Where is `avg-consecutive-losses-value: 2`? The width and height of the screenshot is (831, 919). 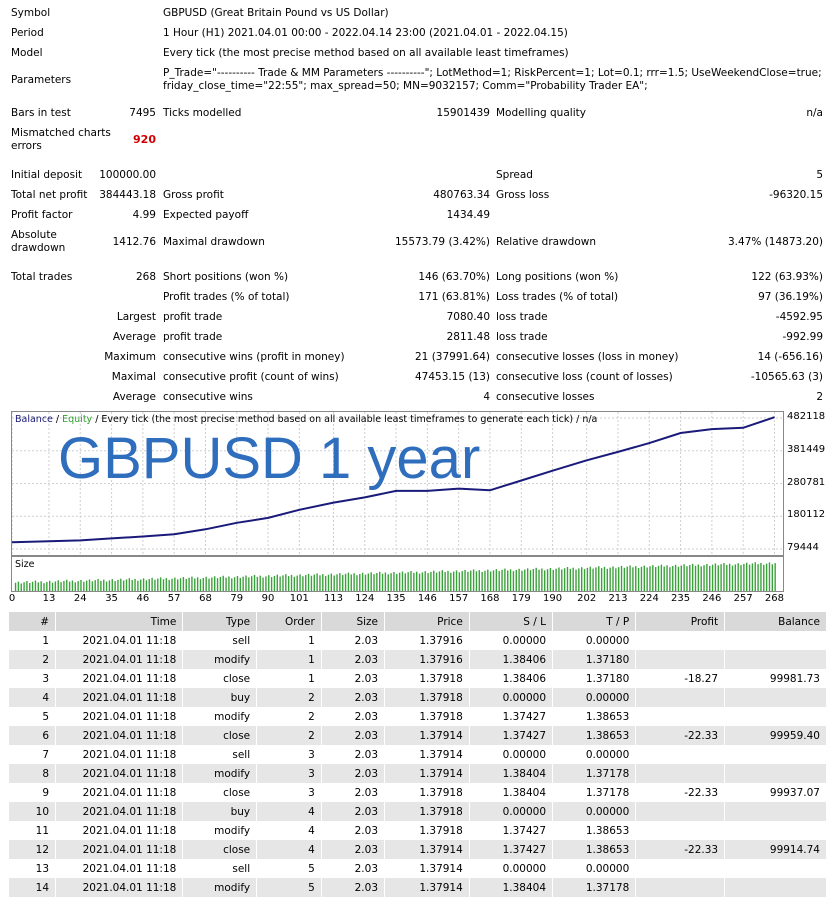
avg-consecutive-losses-value: 2 is located at coordinates (819, 397).